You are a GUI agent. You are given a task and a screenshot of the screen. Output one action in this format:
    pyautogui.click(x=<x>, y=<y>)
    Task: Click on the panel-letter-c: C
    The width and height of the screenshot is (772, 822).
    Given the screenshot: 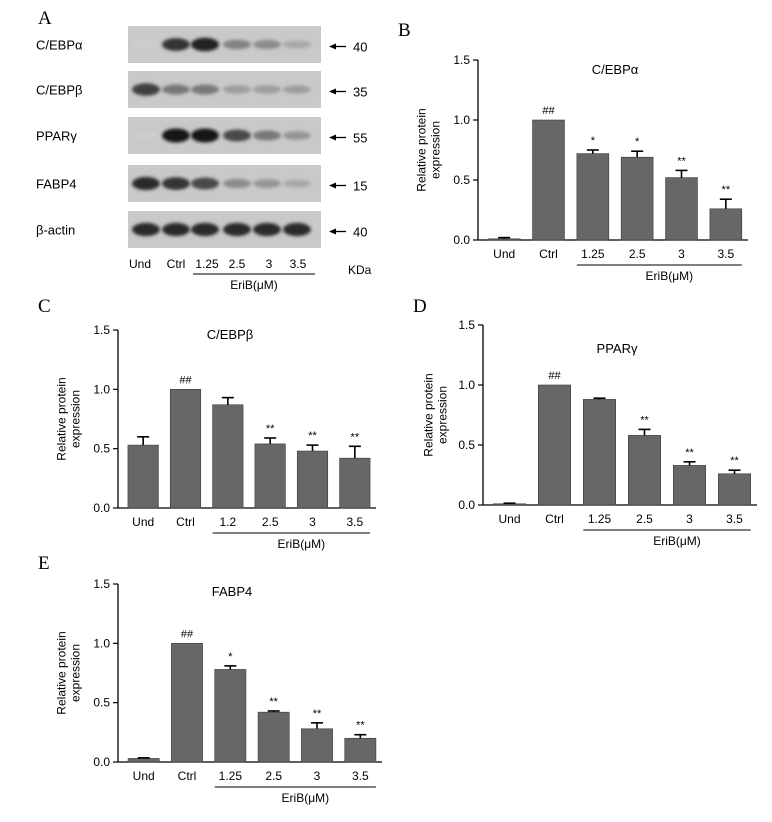 What is the action you would take?
    pyautogui.click(x=44, y=306)
    